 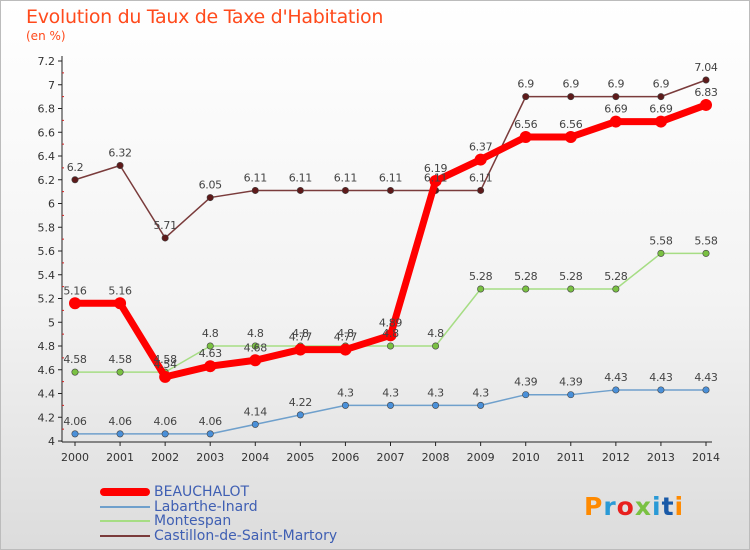 What do you see at coordinates (47, 132) in the screenshot?
I see `y-tick-label: 6.6` at bounding box center [47, 132].